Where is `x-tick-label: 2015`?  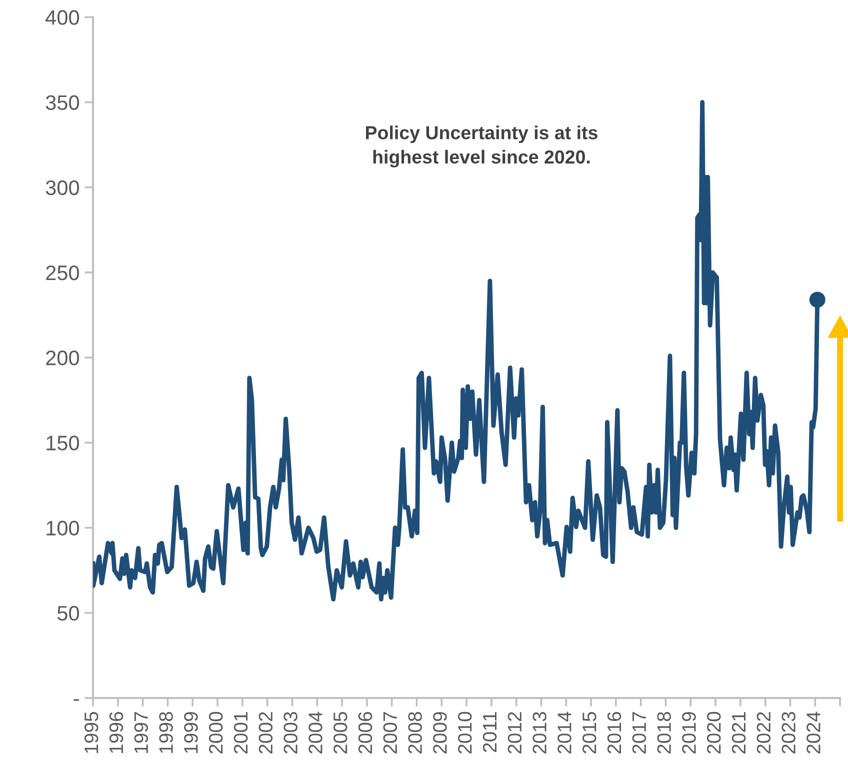 x-tick-label: 2015 is located at coordinates (589, 733).